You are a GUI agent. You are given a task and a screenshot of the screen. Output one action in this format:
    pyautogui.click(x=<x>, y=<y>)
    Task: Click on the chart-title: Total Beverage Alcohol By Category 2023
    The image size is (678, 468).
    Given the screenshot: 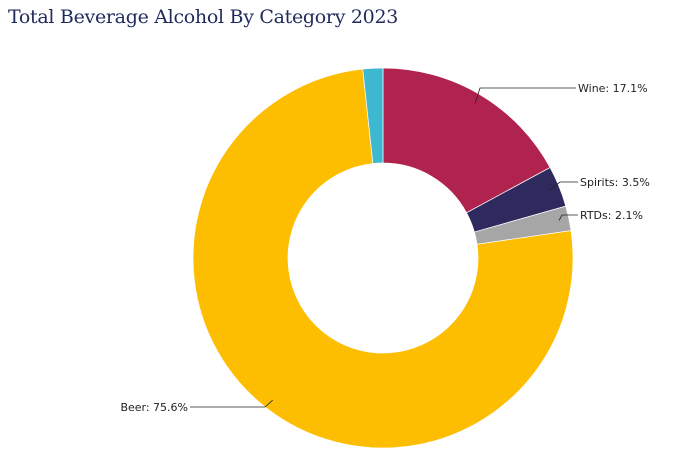 What is the action you would take?
    pyautogui.click(x=203, y=17)
    